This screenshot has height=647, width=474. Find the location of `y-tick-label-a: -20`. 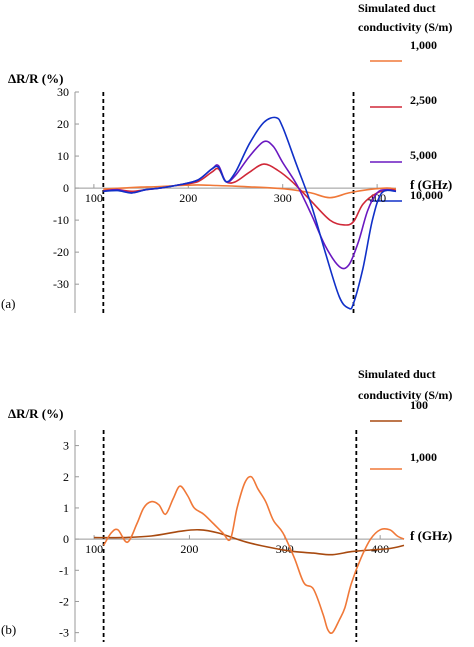

y-tick-label-a: -20 is located at coordinates (61, 252).